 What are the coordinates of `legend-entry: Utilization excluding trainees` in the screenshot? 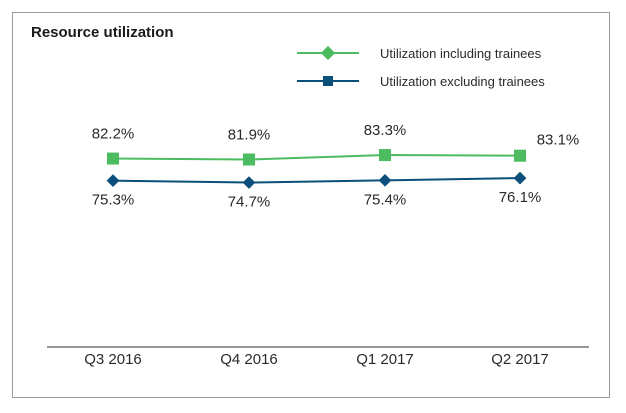 It's located at (462, 81).